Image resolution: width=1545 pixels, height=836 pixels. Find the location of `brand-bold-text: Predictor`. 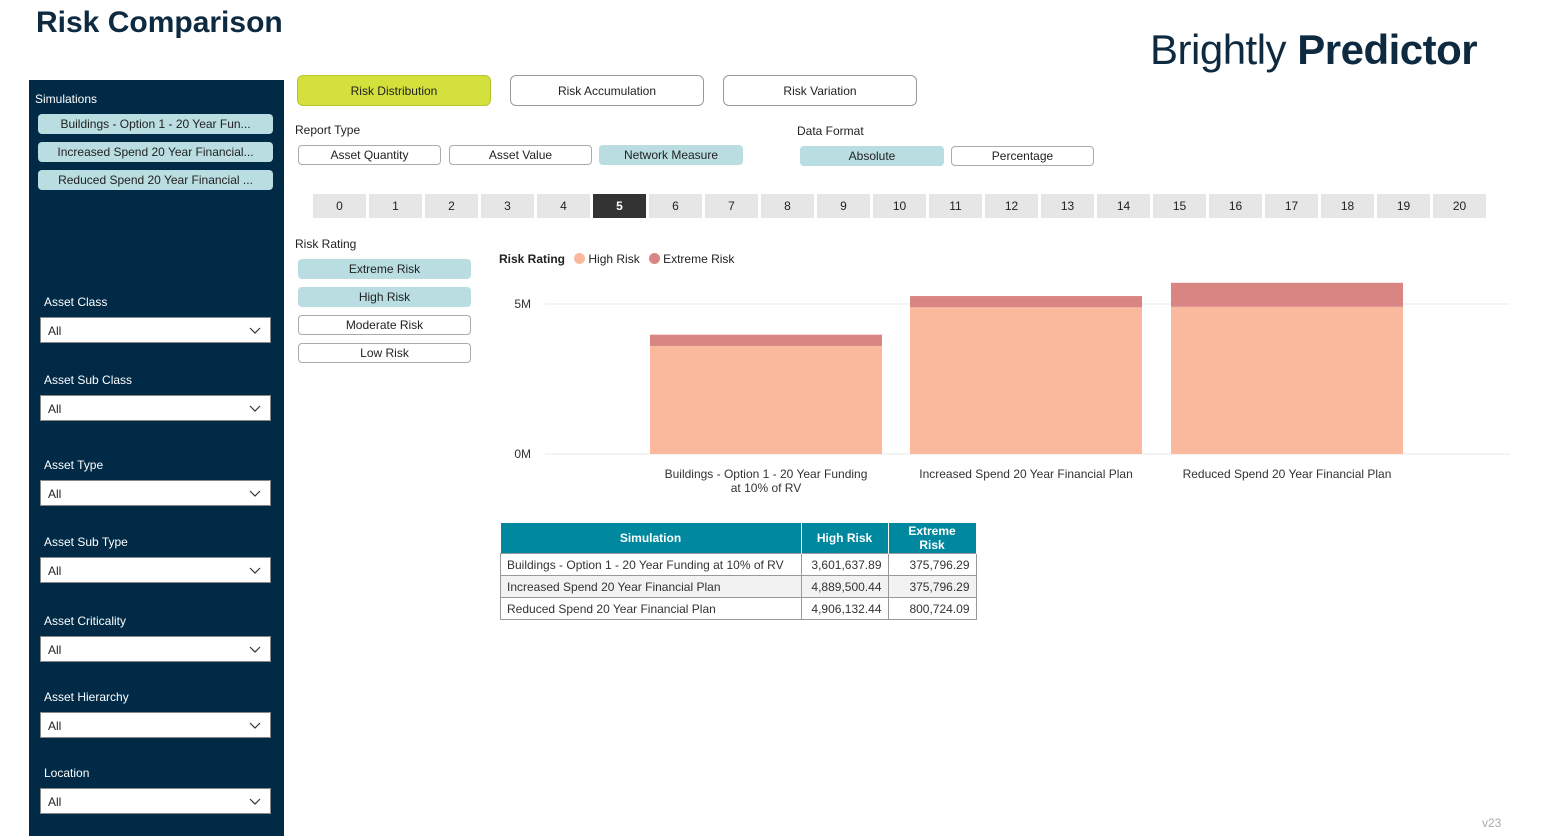

brand-bold-text: Predictor is located at coordinates (1387, 49).